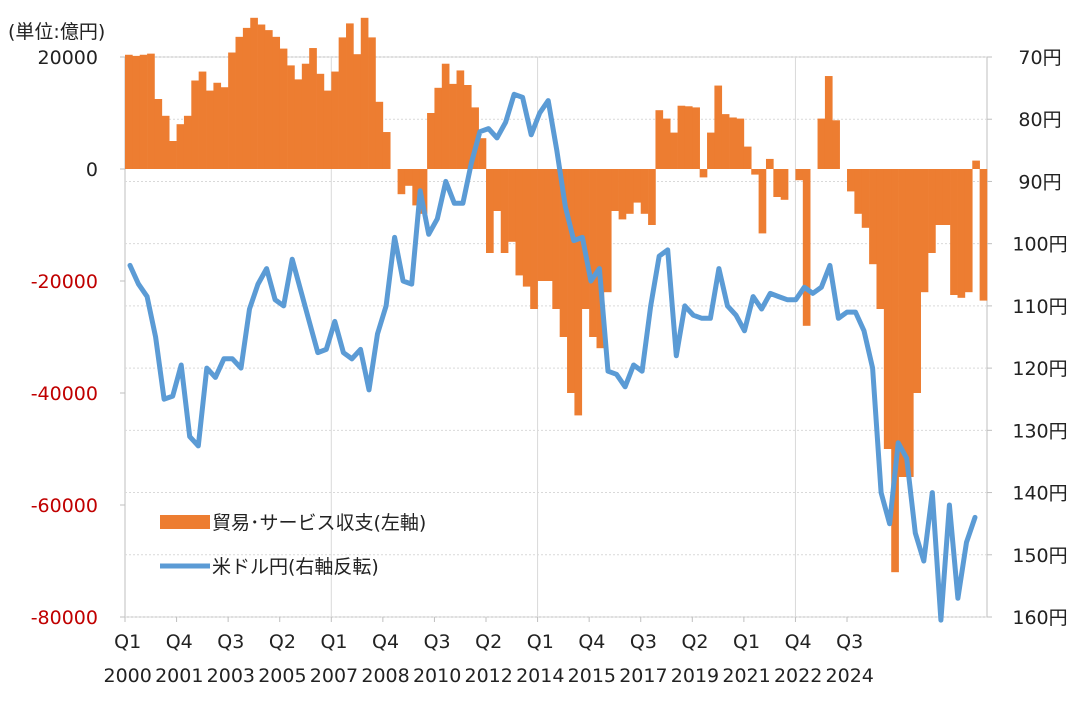 The height and width of the screenshot is (713, 1086). What do you see at coordinates (1039, 58) in the screenshot?
I see `right-tick-label: 70円` at bounding box center [1039, 58].